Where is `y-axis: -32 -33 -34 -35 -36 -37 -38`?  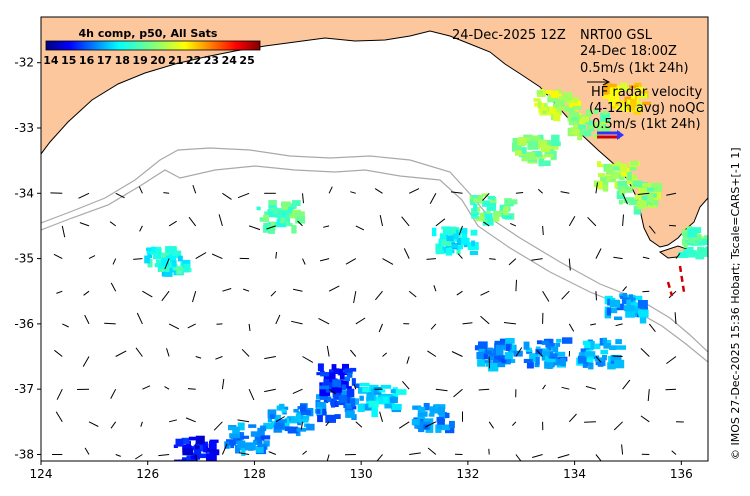 y-axis: -32 -33 -34 -35 -36 -37 -38 is located at coordinates (27, 258).